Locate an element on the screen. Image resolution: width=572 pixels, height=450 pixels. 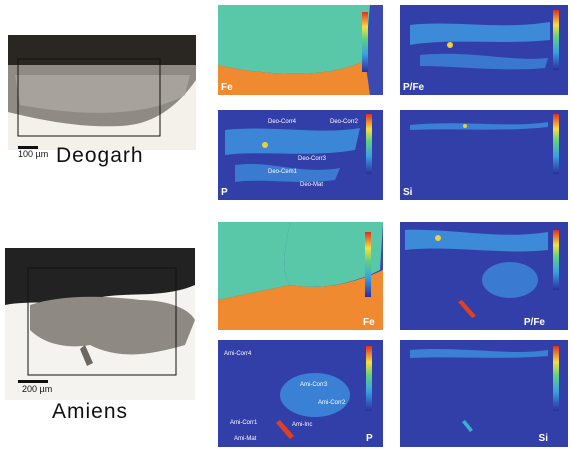
annotation: Ami-Corr4 is located at coordinates (238, 354).